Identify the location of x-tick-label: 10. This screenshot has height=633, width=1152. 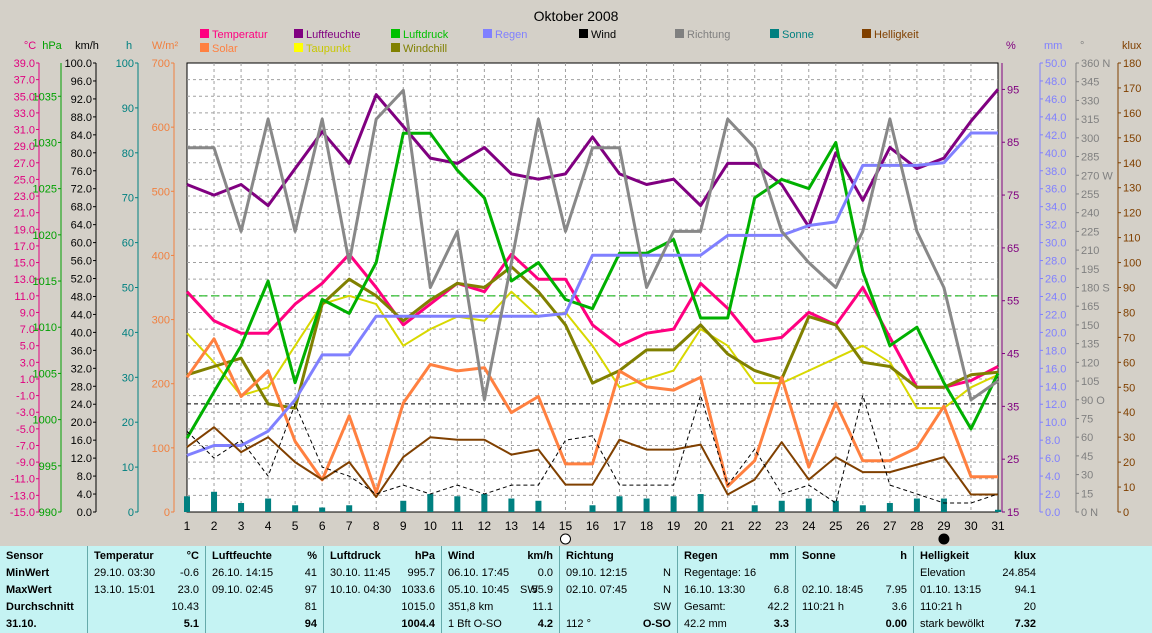
(431, 526).